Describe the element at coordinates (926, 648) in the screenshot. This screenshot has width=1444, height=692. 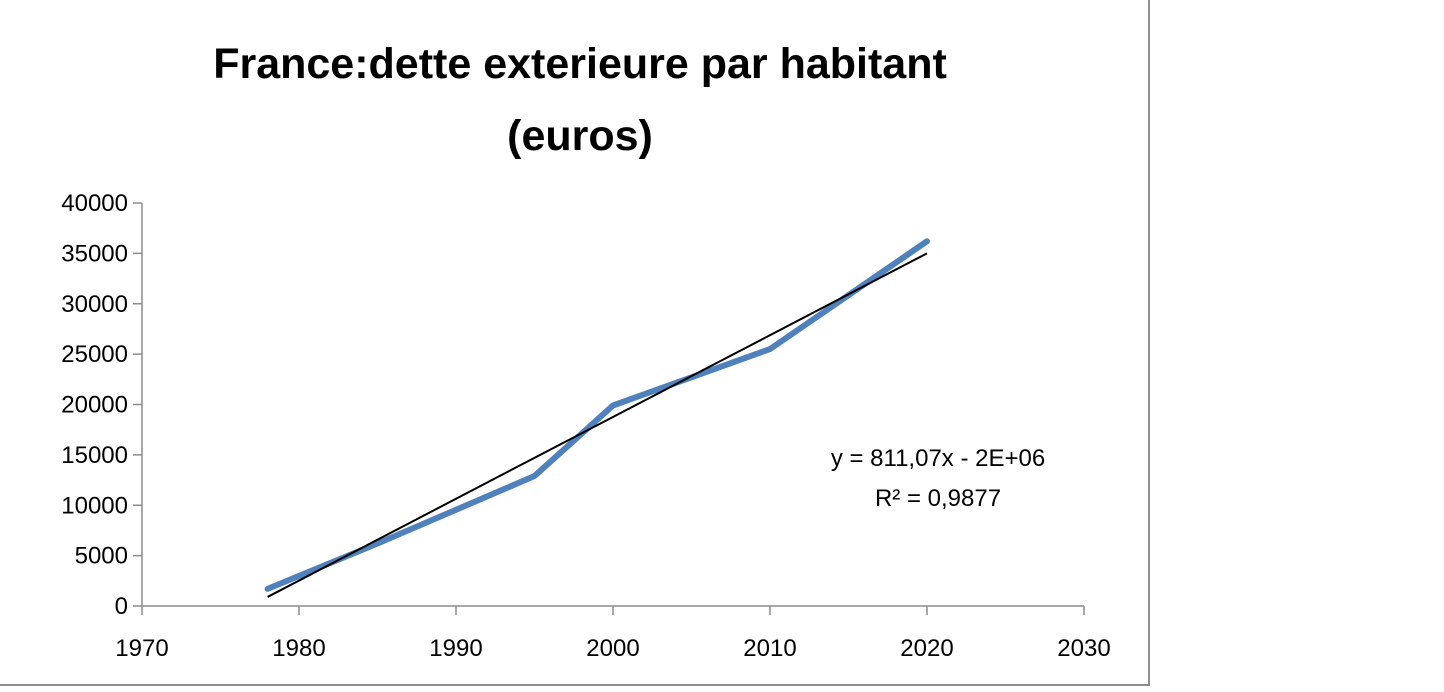
I see `x-tick-label: 2020` at that location.